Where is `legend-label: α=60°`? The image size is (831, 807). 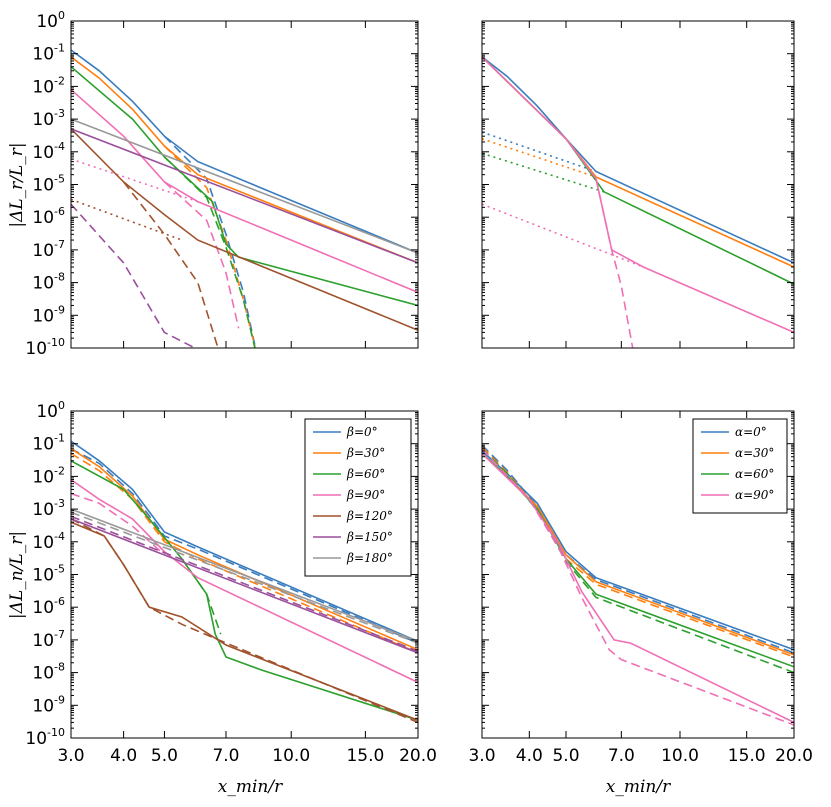
legend-label: α=60° is located at coordinates (754, 474).